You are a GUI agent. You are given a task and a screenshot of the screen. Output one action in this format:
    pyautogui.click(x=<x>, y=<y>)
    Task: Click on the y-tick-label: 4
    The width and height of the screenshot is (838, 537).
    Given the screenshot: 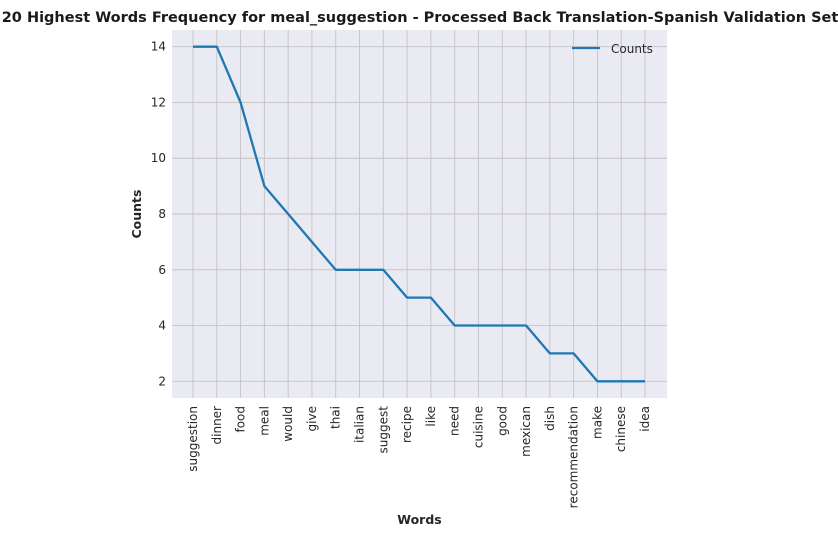 What is the action you would take?
    pyautogui.click(x=162, y=326)
    